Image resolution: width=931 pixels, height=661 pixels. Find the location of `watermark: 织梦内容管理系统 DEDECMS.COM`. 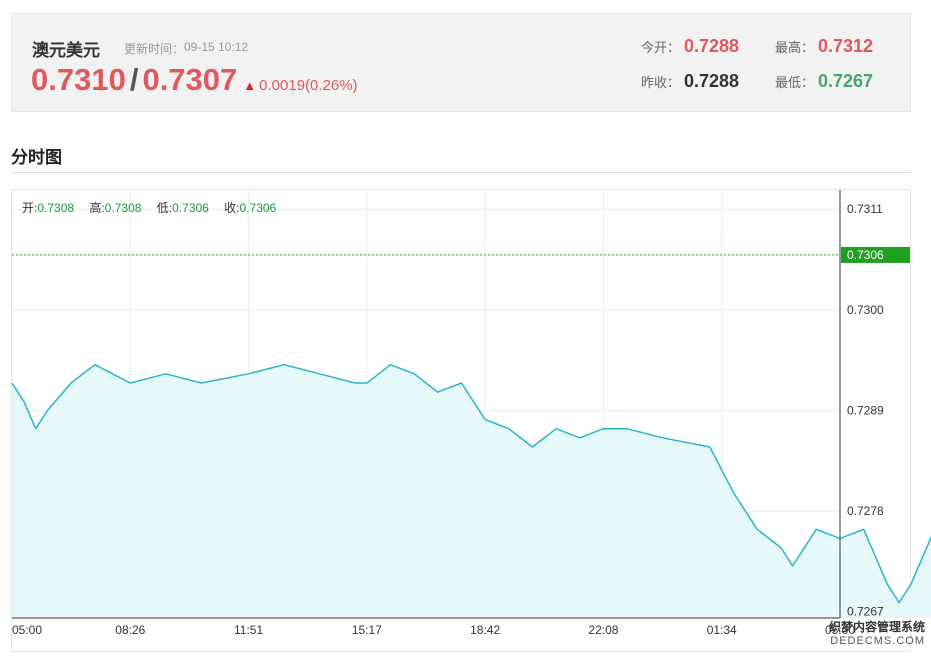

watermark: 织梦内容管理系统 DEDECMS.COM is located at coordinates (877, 632).